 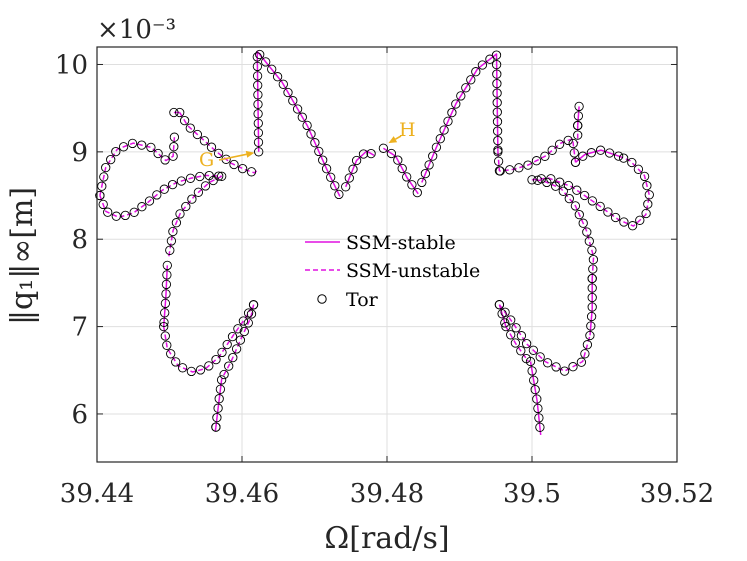 What do you see at coordinates (307, 145) in the screenshot?
I see `annotations: G H` at bounding box center [307, 145].